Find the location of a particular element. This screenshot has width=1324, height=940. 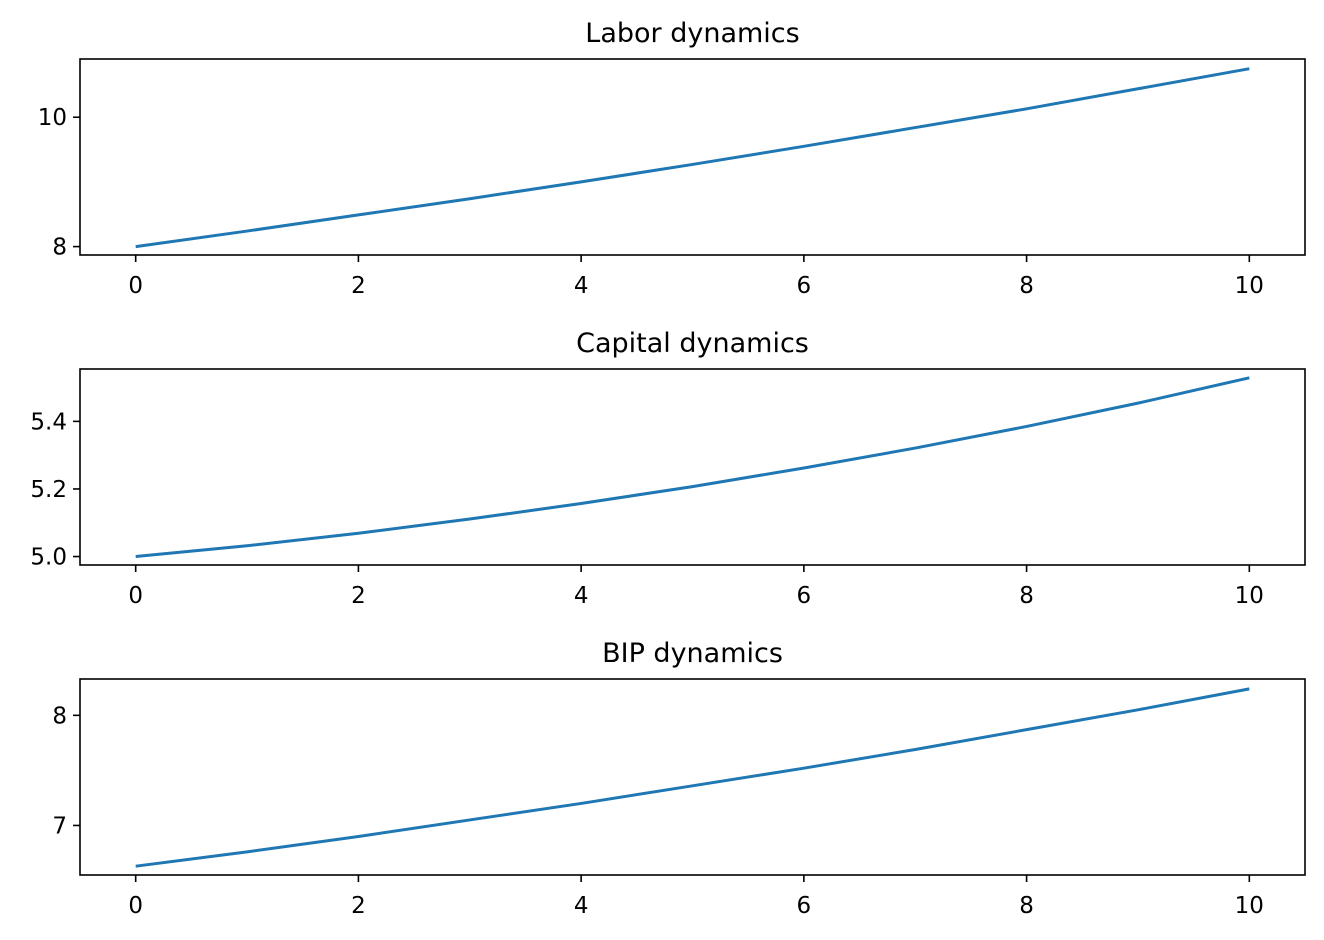

bip-y-tick-label: 8 is located at coordinates (59, 716).